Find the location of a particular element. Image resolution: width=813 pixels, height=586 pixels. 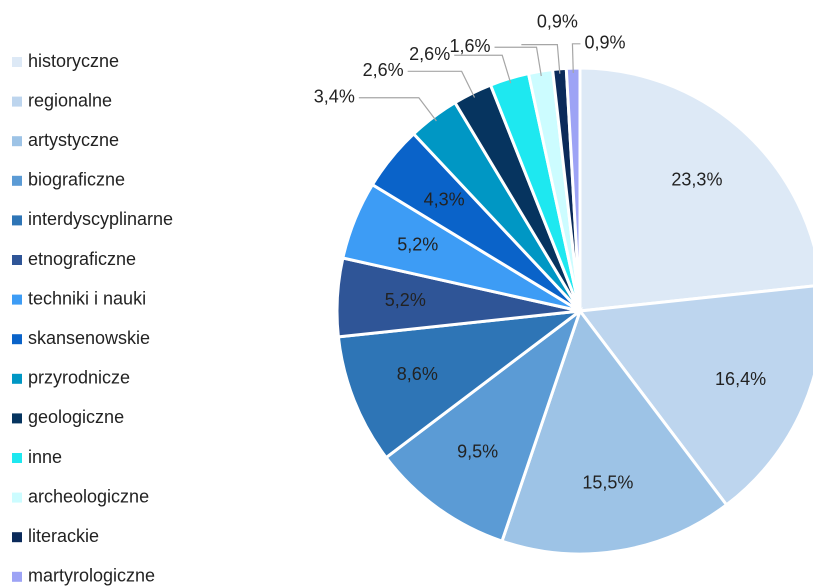

legend-label: historyczne is located at coordinates (73, 61).